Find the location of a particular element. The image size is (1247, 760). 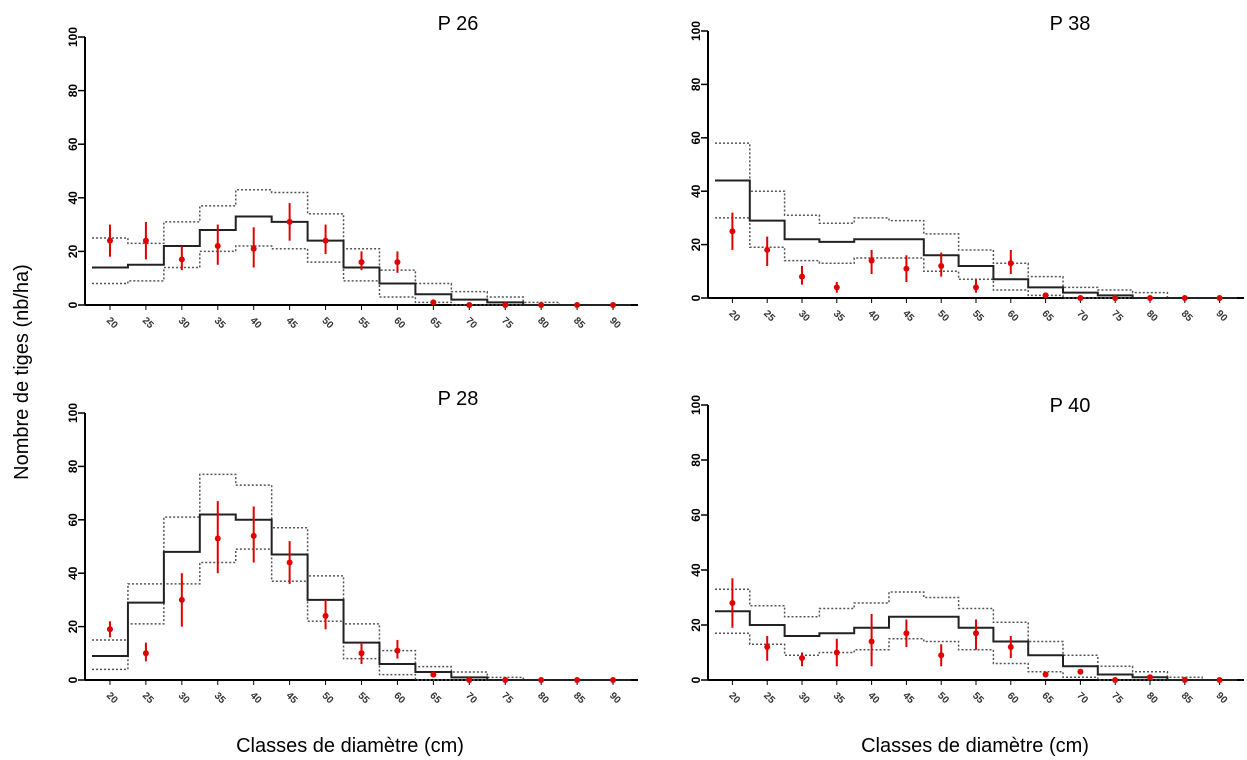

panel-title: P 38 is located at coordinates (1070, 24).